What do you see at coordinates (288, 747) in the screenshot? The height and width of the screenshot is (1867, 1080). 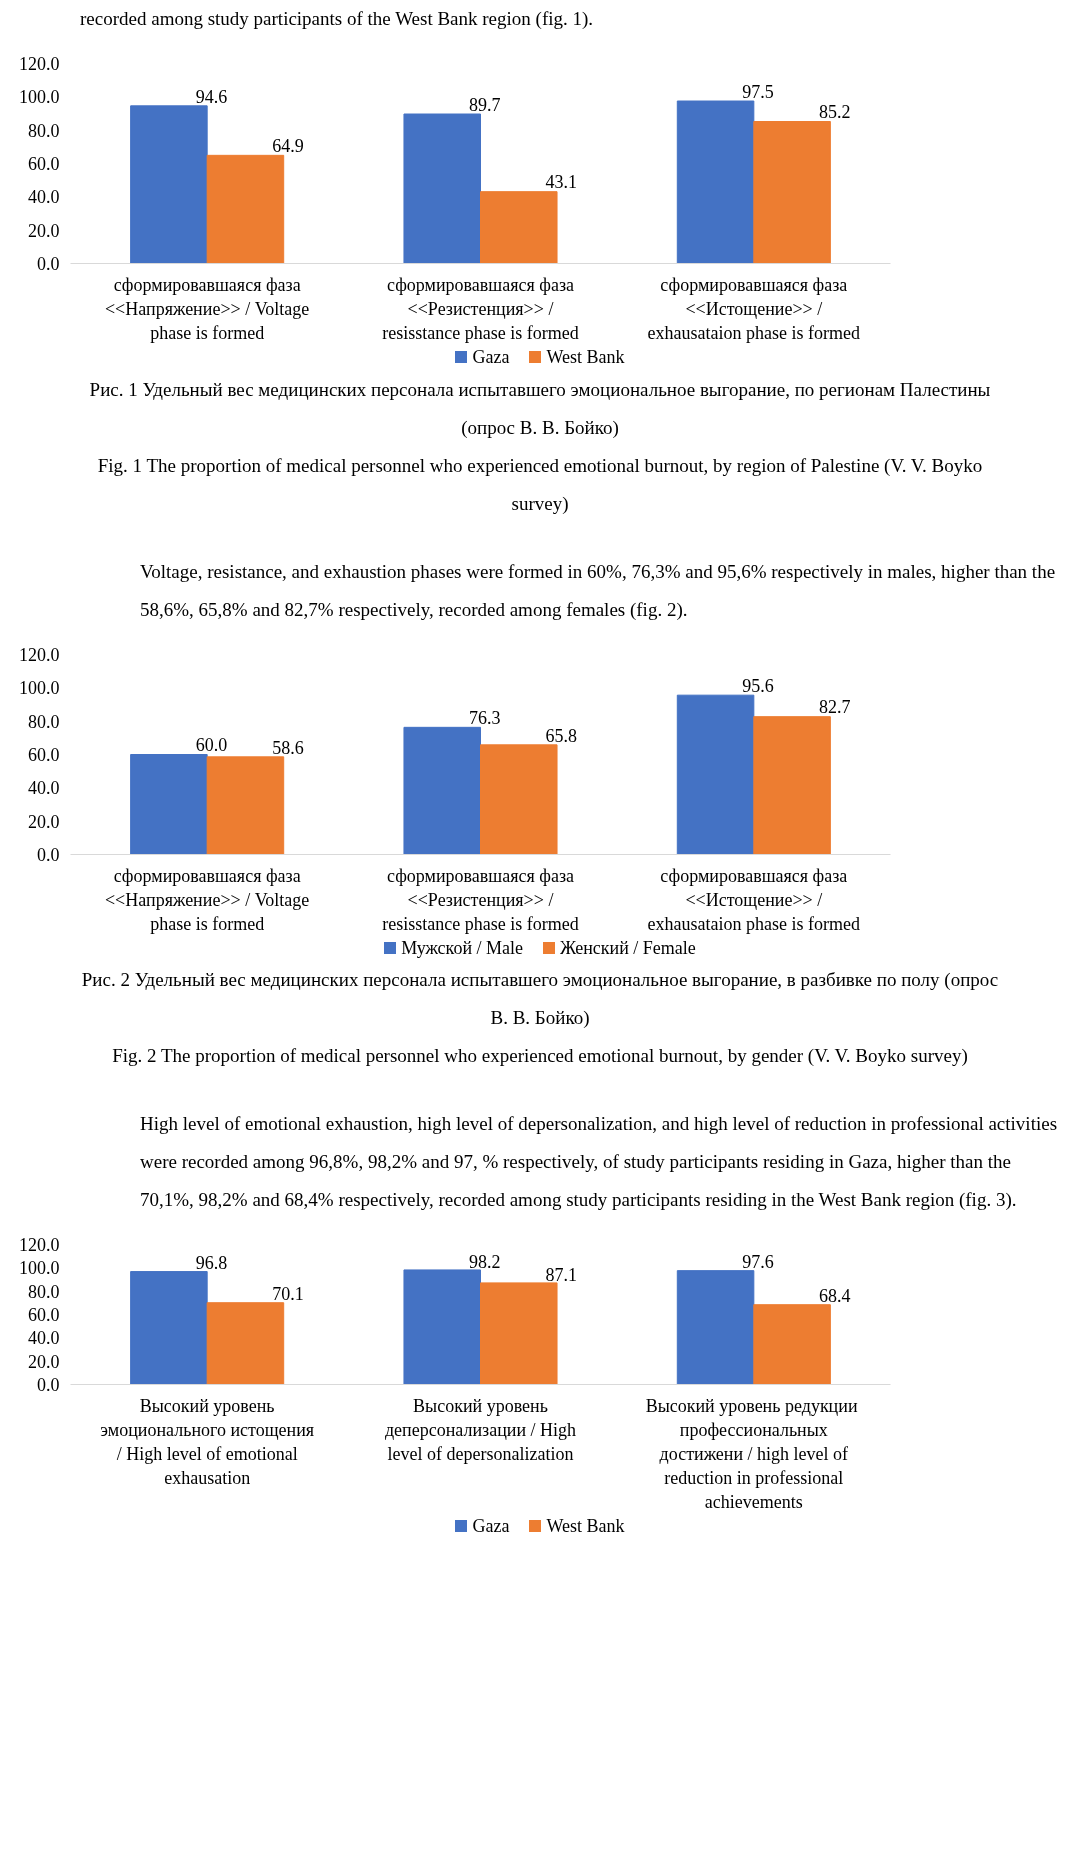 I see `data-label: 58.6` at bounding box center [288, 747].